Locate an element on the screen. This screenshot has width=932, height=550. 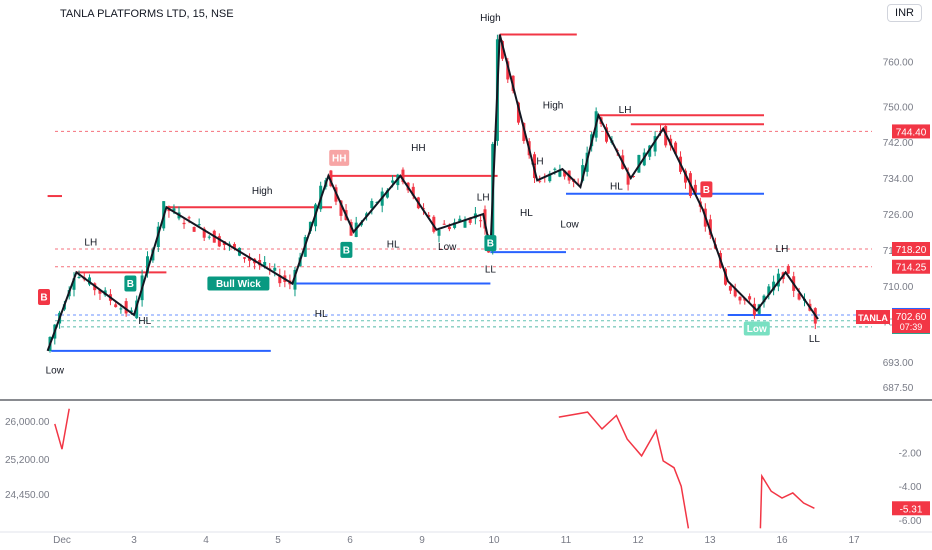
price-tick: 742.00 is located at coordinates (898, 143).